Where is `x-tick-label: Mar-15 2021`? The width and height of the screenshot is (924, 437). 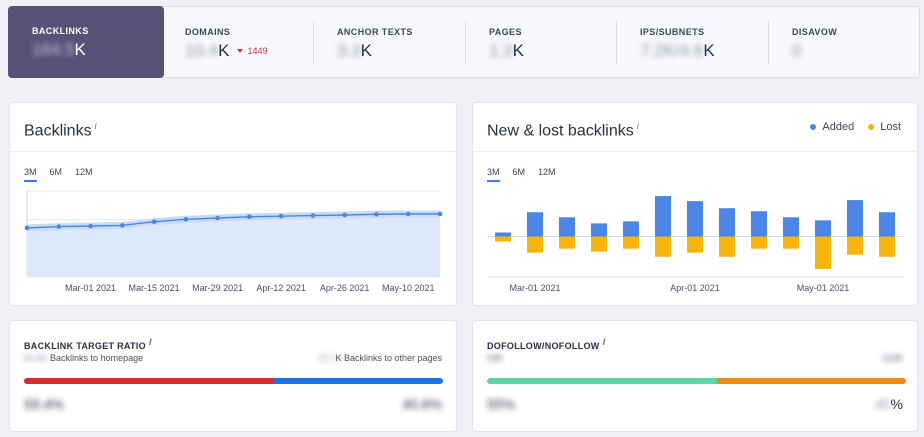 x-tick-label: Mar-15 2021 is located at coordinates (154, 288).